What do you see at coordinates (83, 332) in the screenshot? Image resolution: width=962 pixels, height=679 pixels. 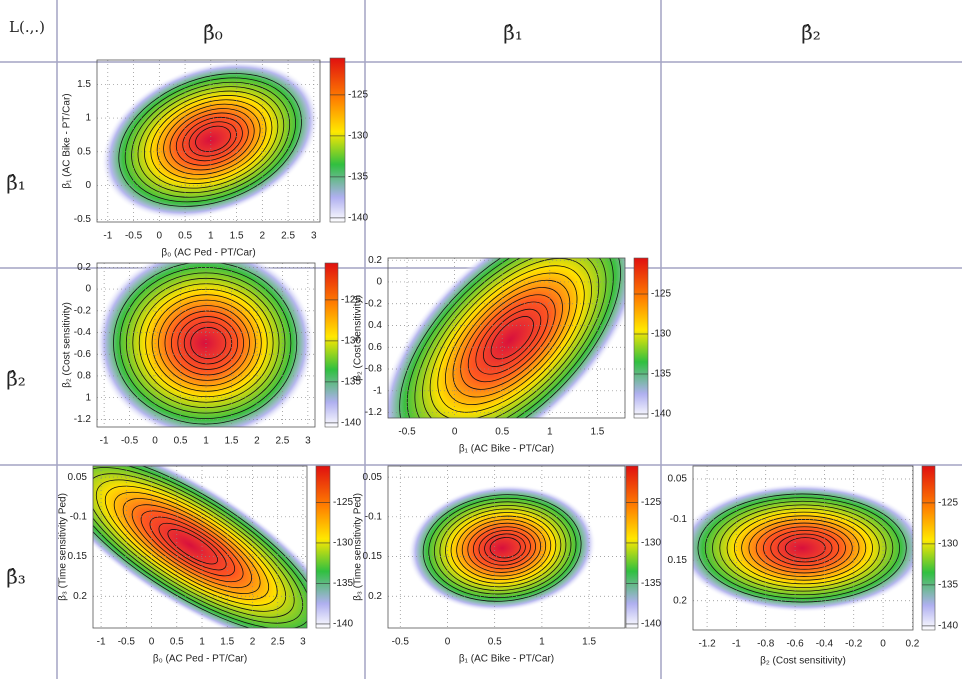 I see `y-tick-label: -0.4` at bounding box center [83, 332].